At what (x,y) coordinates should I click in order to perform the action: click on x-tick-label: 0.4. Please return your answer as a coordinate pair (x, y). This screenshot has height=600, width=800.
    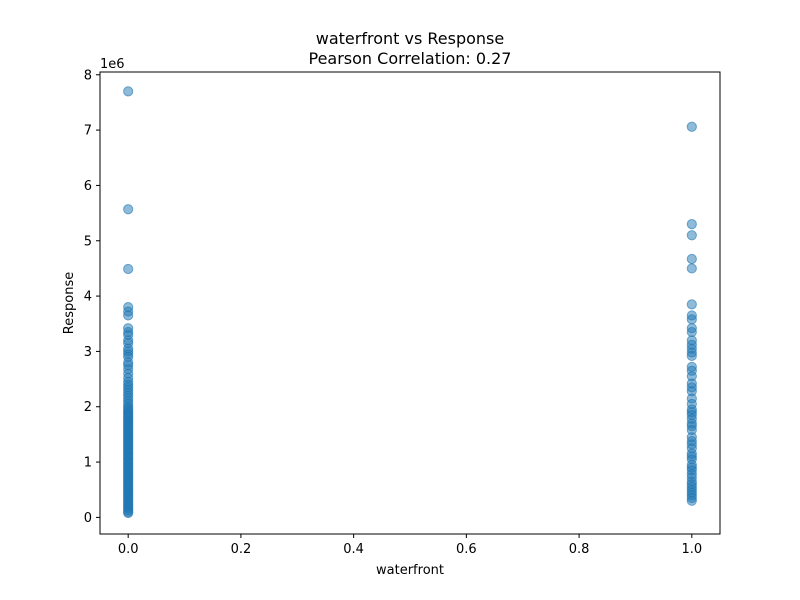
    Looking at the image, I should click on (353, 549).